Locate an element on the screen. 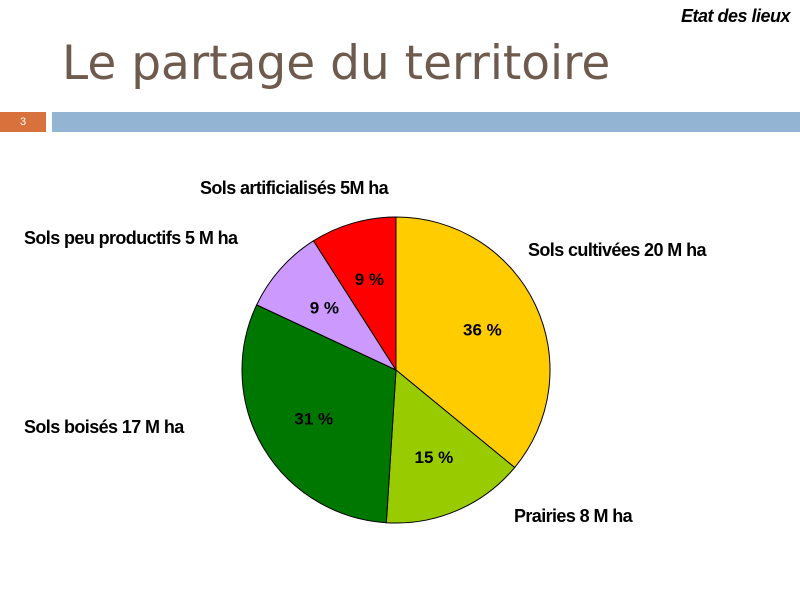 This screenshot has width=800, height=600. pie-slice-category-label: Prairies 8 M ha is located at coordinates (574, 516).